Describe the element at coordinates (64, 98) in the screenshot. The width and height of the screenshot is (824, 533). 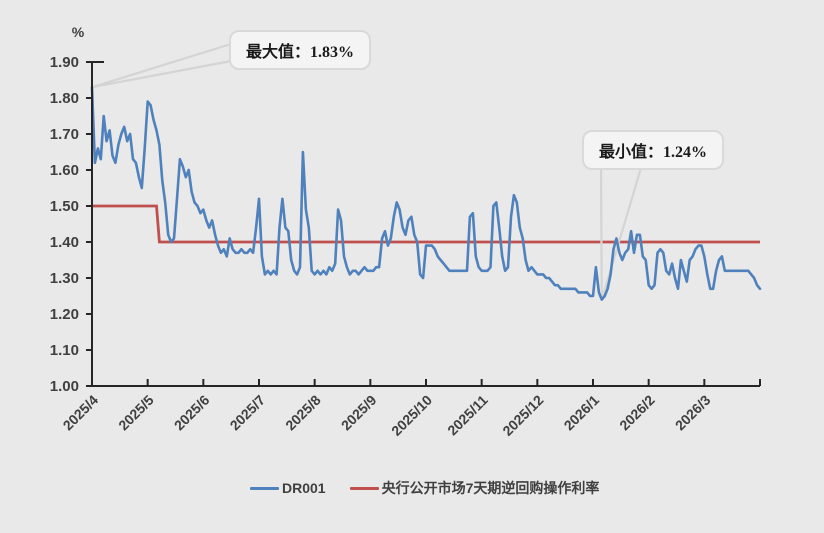
I see `y-tick-label: 1.80` at that location.